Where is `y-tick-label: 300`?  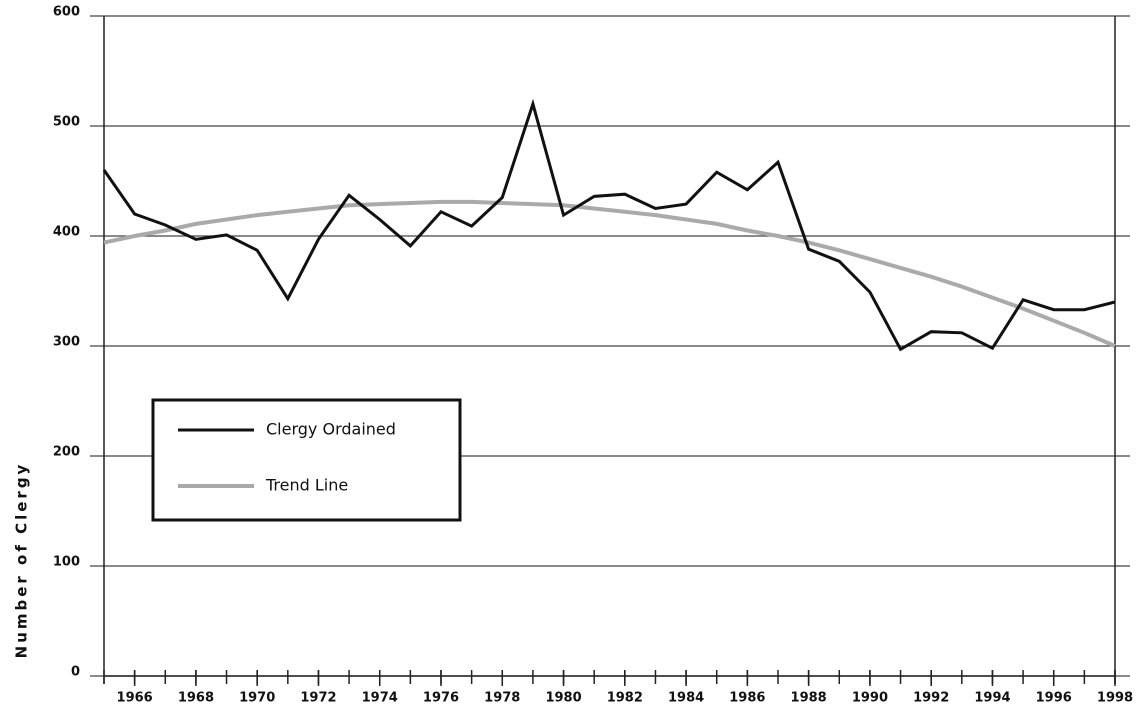
y-tick-label: 300 is located at coordinates (66, 342).